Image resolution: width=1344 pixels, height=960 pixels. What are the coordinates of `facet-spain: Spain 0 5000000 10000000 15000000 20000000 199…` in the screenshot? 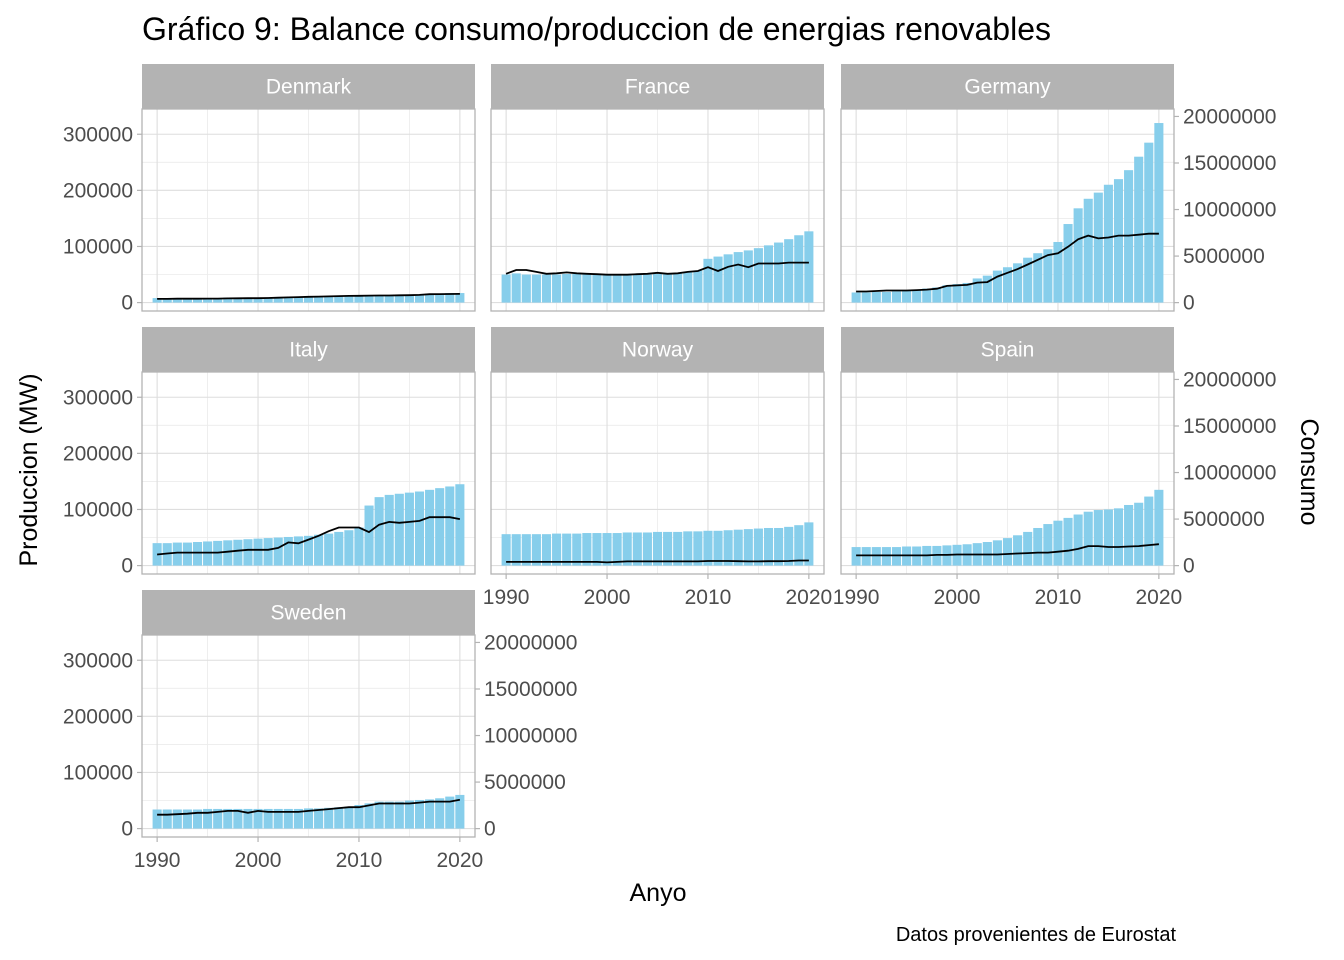 It's located at (1054, 468).